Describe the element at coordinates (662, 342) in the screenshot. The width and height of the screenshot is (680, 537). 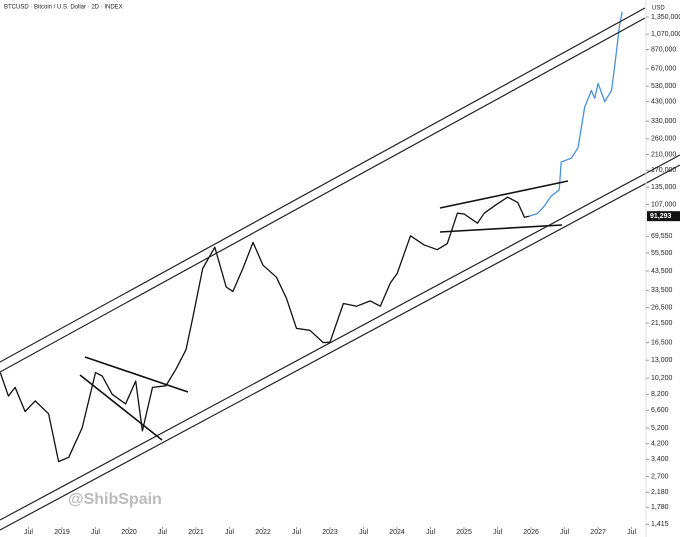
I see `y-tick-label: 16,500` at that location.